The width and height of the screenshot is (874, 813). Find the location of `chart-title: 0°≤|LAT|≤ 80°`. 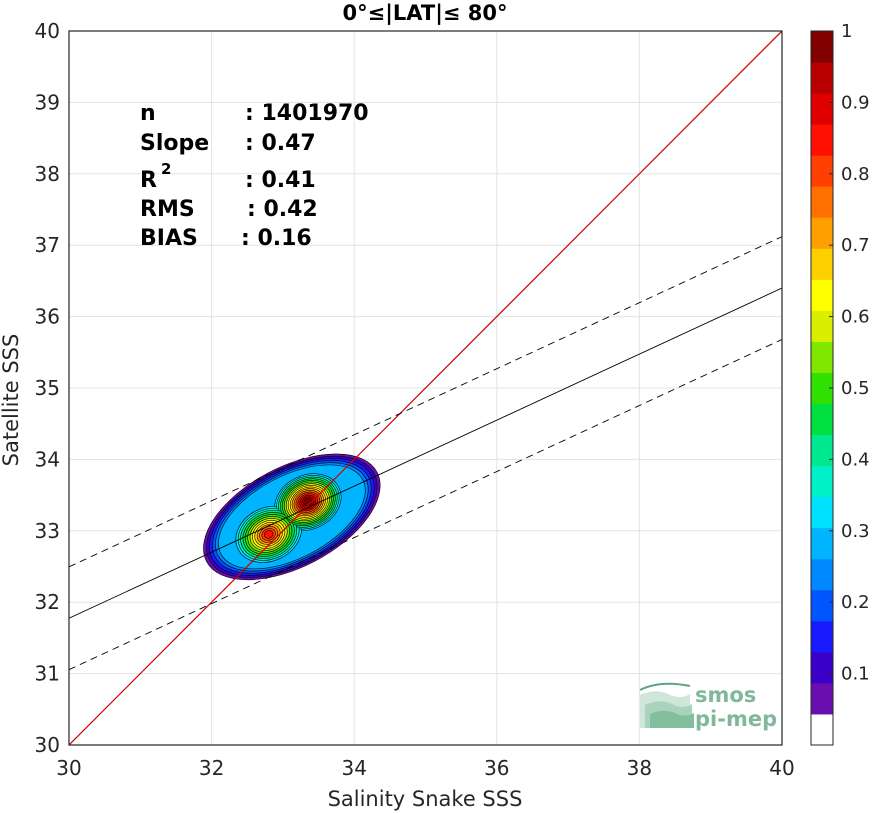

chart-title: 0°≤|LAT|≤ 80° is located at coordinates (424, 13).